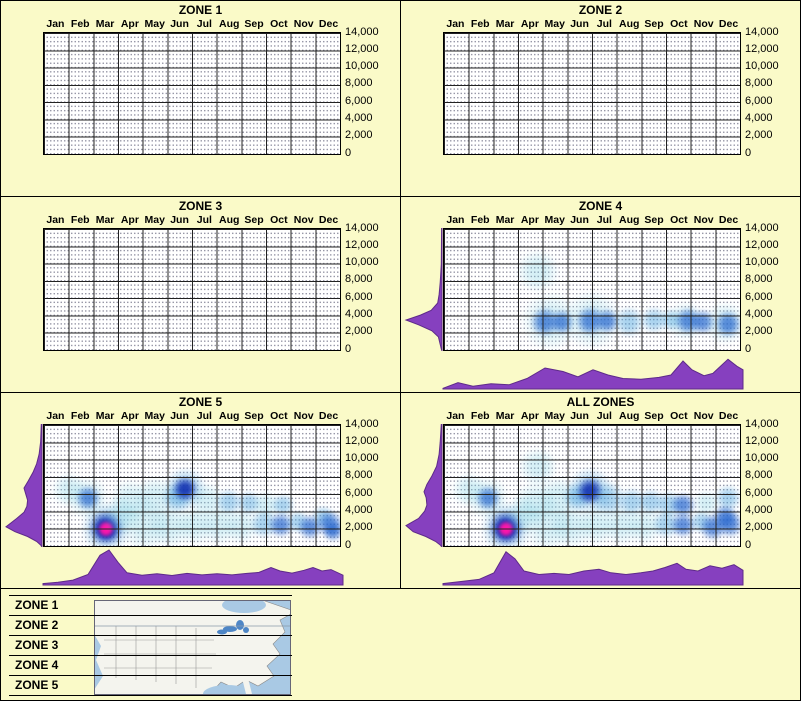  Describe the element at coordinates (37, 605) in the screenshot. I see `legend-label: ZONE 1` at that location.